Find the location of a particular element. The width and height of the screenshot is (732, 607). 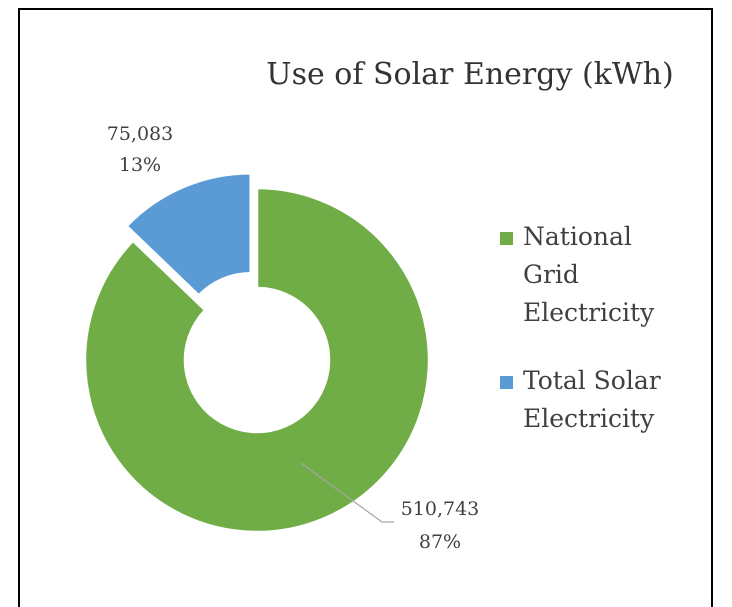

legend-label: National Grid Electricity is located at coordinates (589, 274).